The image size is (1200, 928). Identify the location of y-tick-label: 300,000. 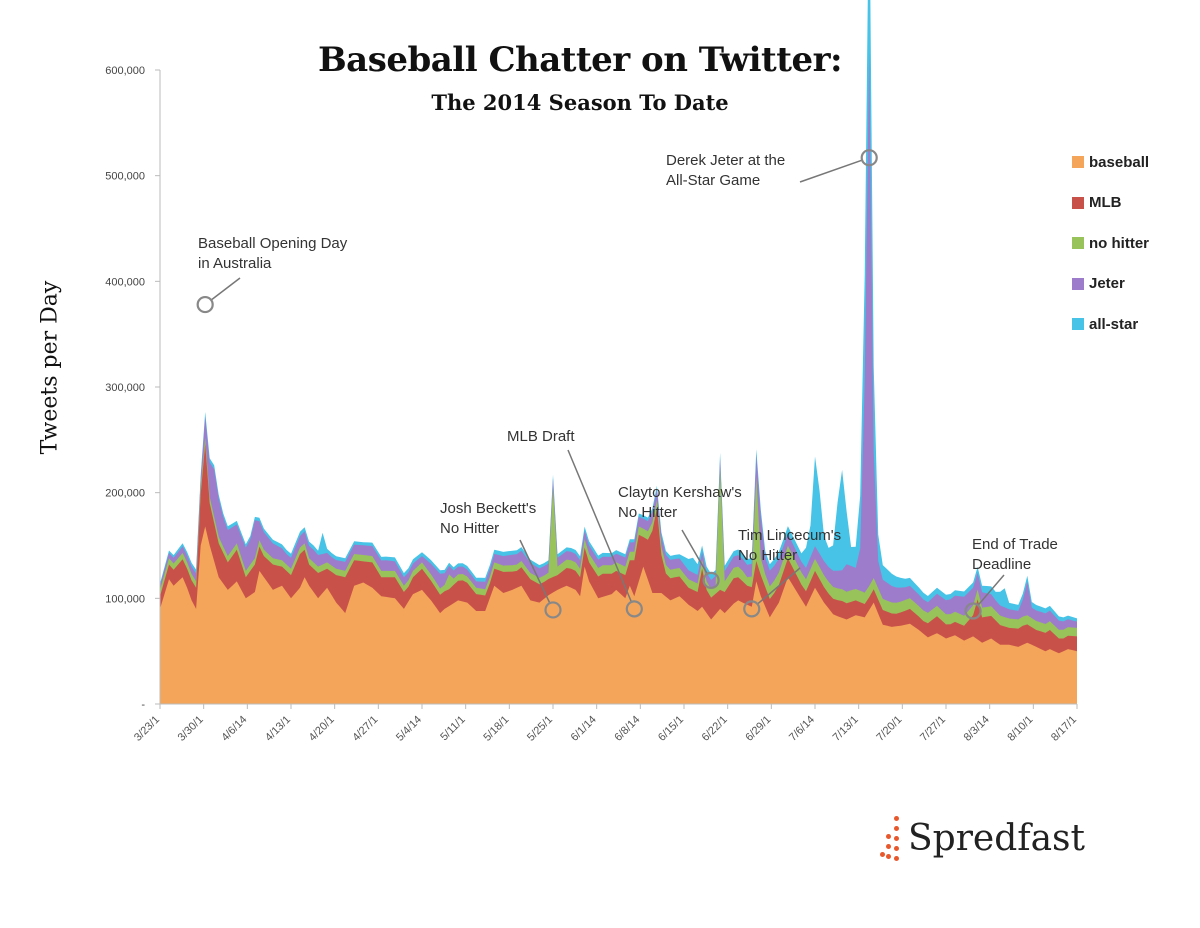
(125, 388).